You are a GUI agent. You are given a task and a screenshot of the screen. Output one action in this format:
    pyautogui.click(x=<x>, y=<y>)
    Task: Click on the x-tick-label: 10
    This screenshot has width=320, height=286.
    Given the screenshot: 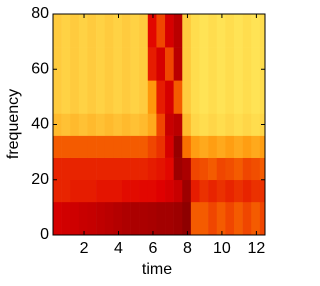 What is the action you would take?
    pyautogui.click(x=222, y=248)
    